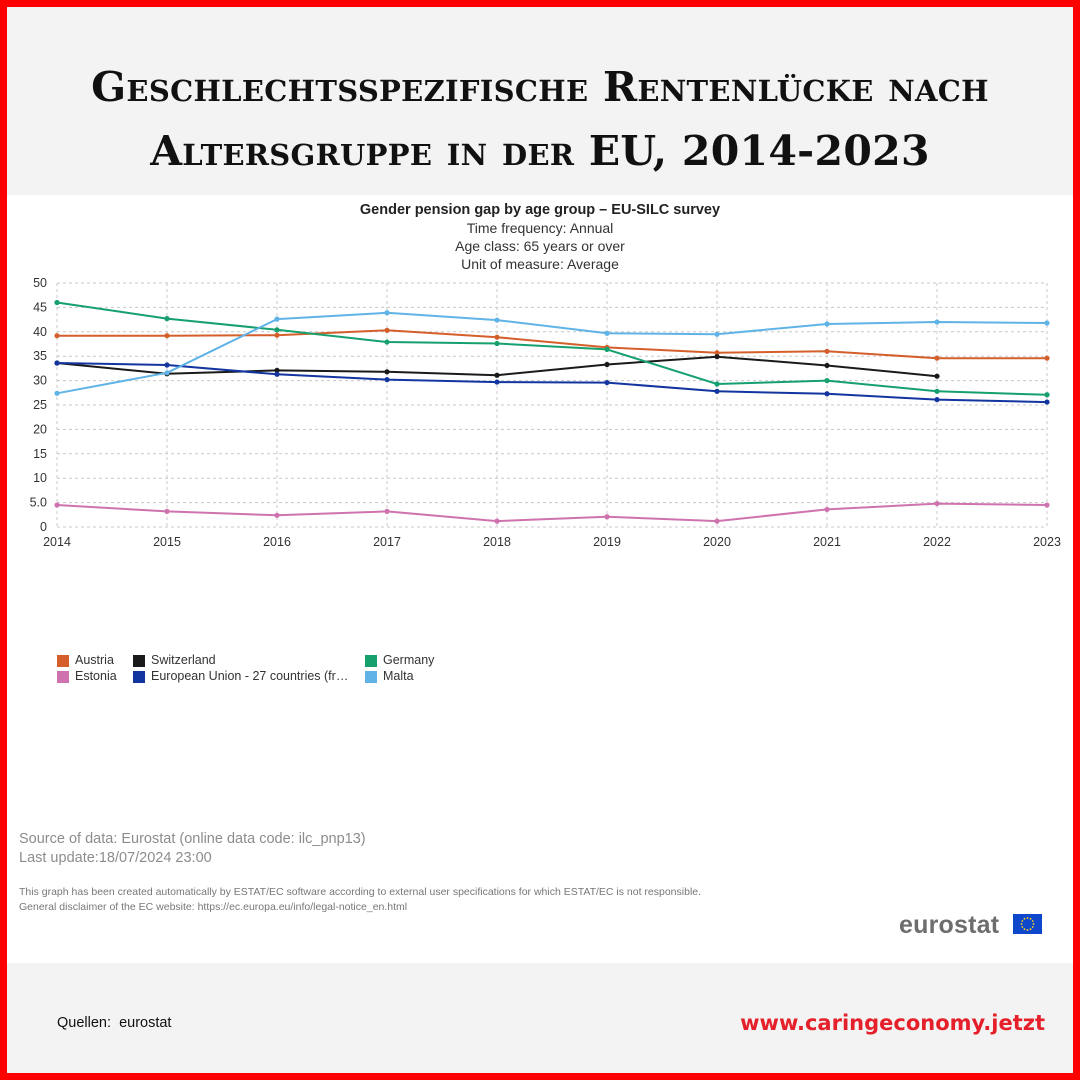 The height and width of the screenshot is (1080, 1080). What do you see at coordinates (43, 527) in the screenshot?
I see `y-tick-label: 0` at bounding box center [43, 527].